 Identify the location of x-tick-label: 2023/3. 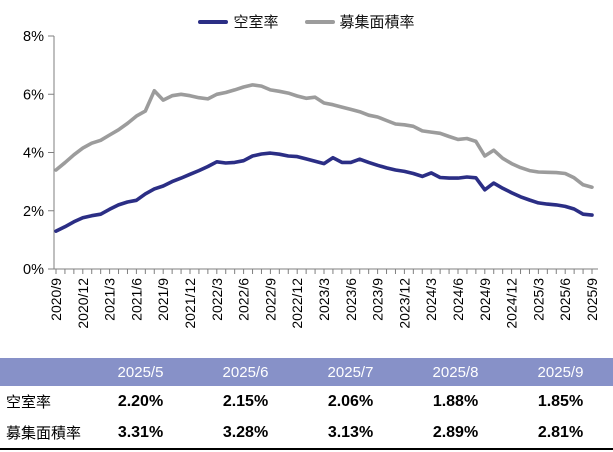
(324, 299).